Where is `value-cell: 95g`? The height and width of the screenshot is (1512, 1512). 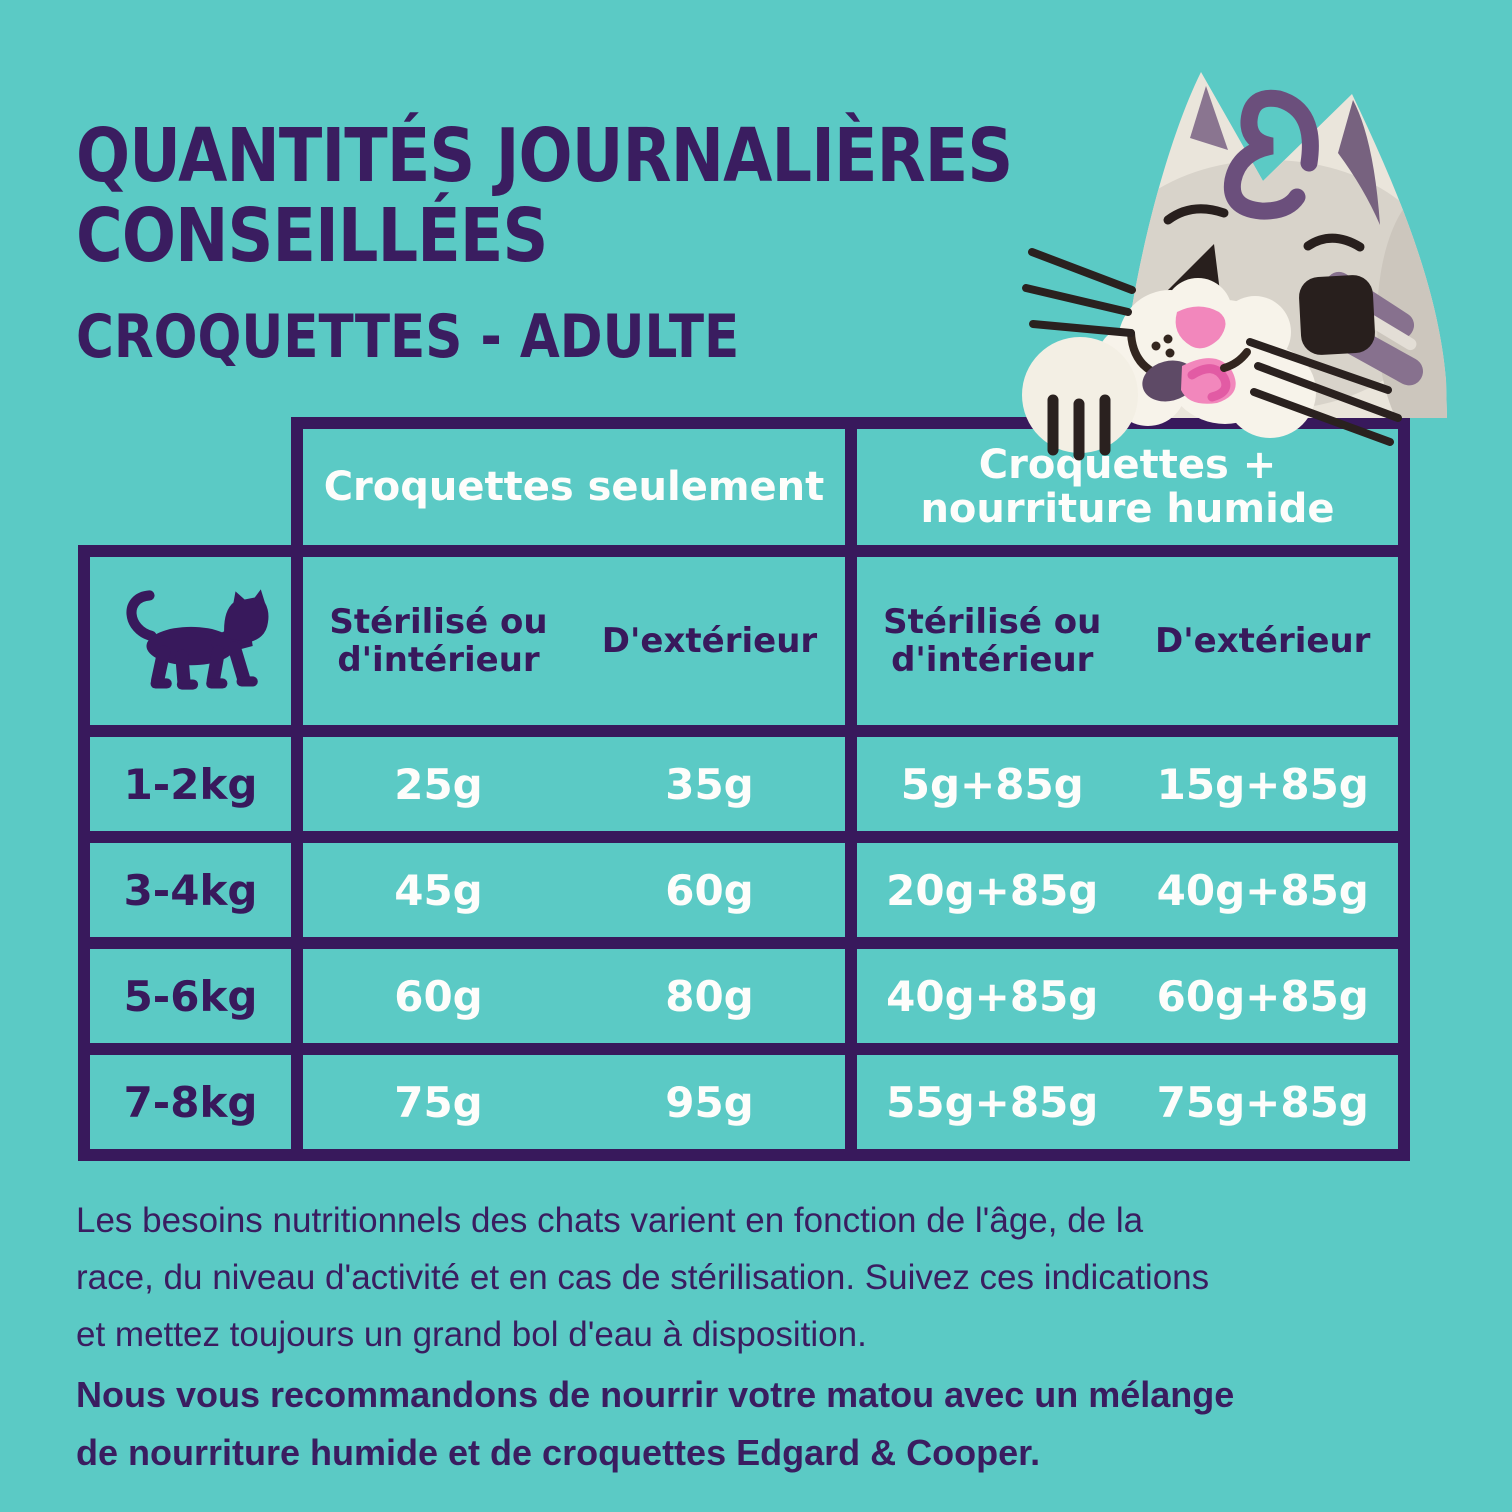 value-cell: 95g is located at coordinates (709, 1102).